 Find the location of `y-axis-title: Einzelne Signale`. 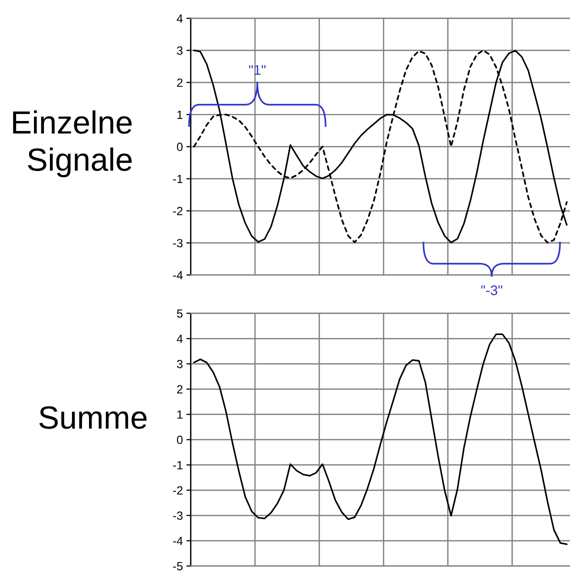

y-axis-title: Einzelne Signale is located at coordinates (72, 144).